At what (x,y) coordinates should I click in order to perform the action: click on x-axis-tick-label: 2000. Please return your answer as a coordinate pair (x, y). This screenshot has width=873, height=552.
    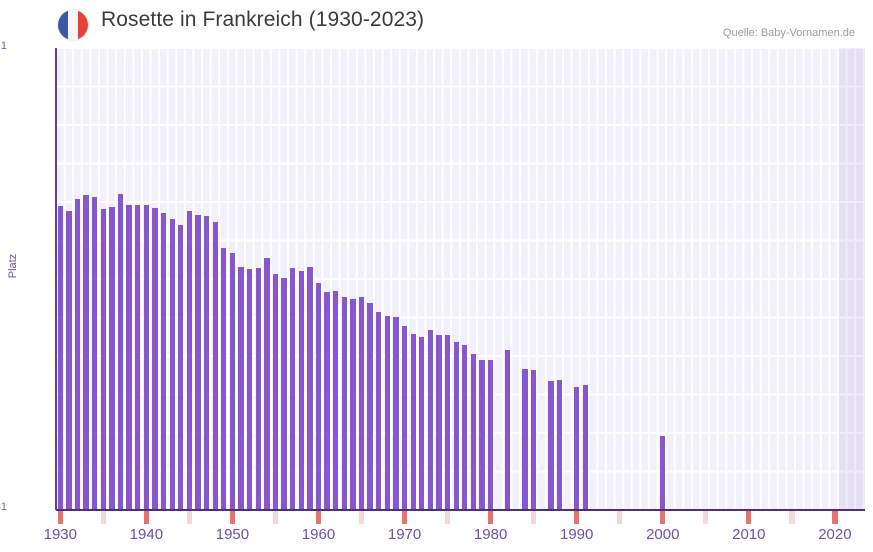
    Looking at the image, I should click on (663, 534).